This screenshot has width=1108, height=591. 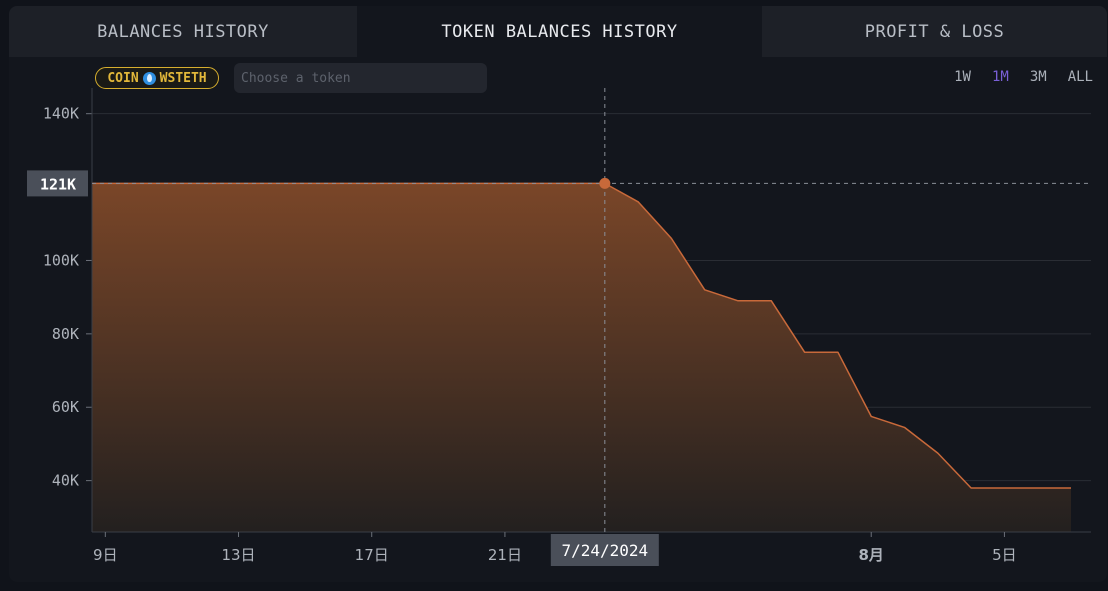 I want to click on x-tick-label: 9日, so click(x=105, y=555).